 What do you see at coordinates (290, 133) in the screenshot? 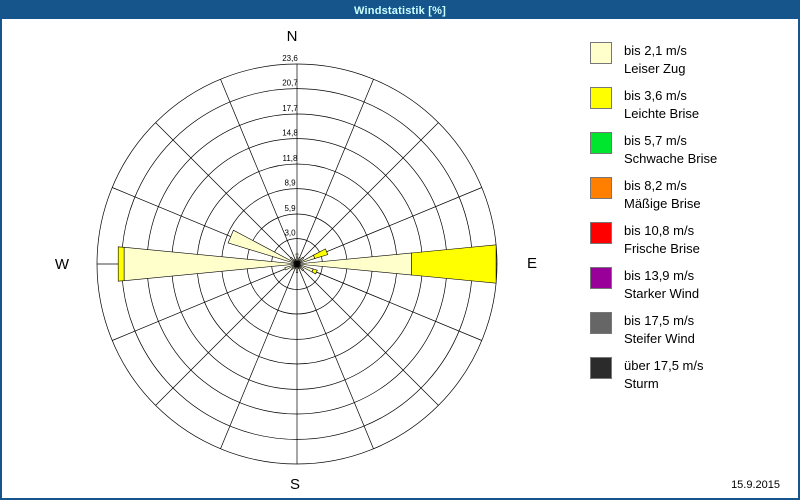
I see `ring-label: 14,8` at bounding box center [290, 133].